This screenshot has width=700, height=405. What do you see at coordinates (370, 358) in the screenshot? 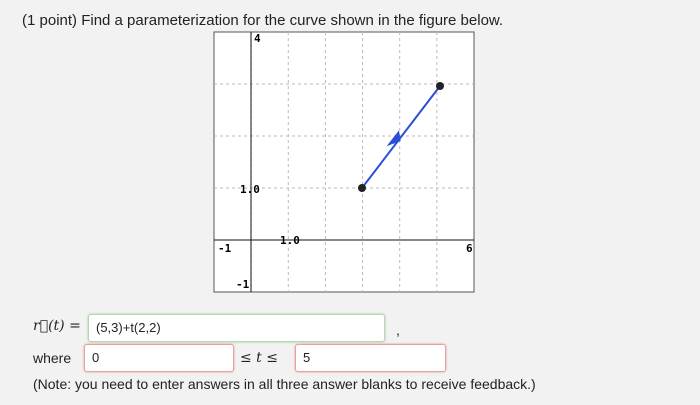
I see `upper-input: 5` at bounding box center [370, 358].